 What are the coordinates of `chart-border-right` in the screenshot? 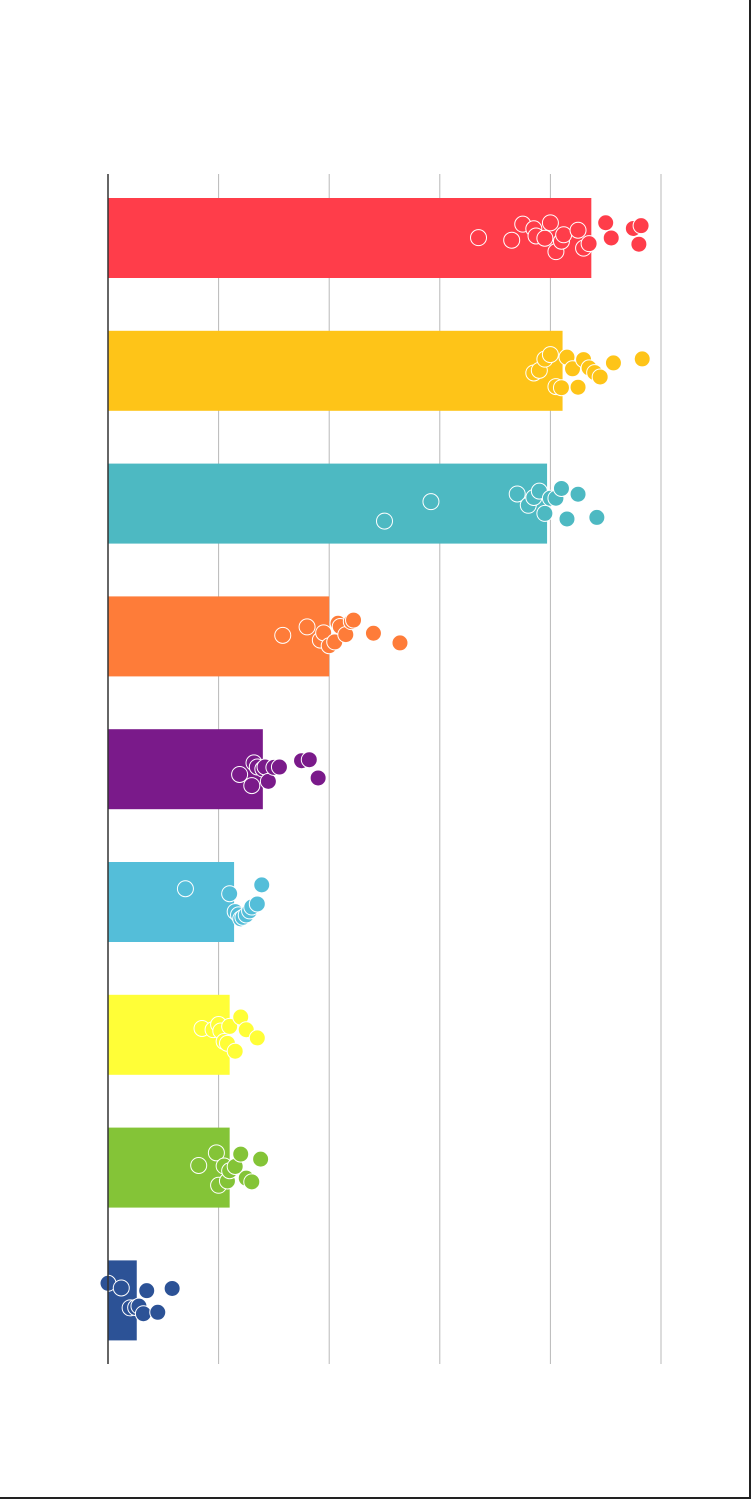 It's located at (750, 749).